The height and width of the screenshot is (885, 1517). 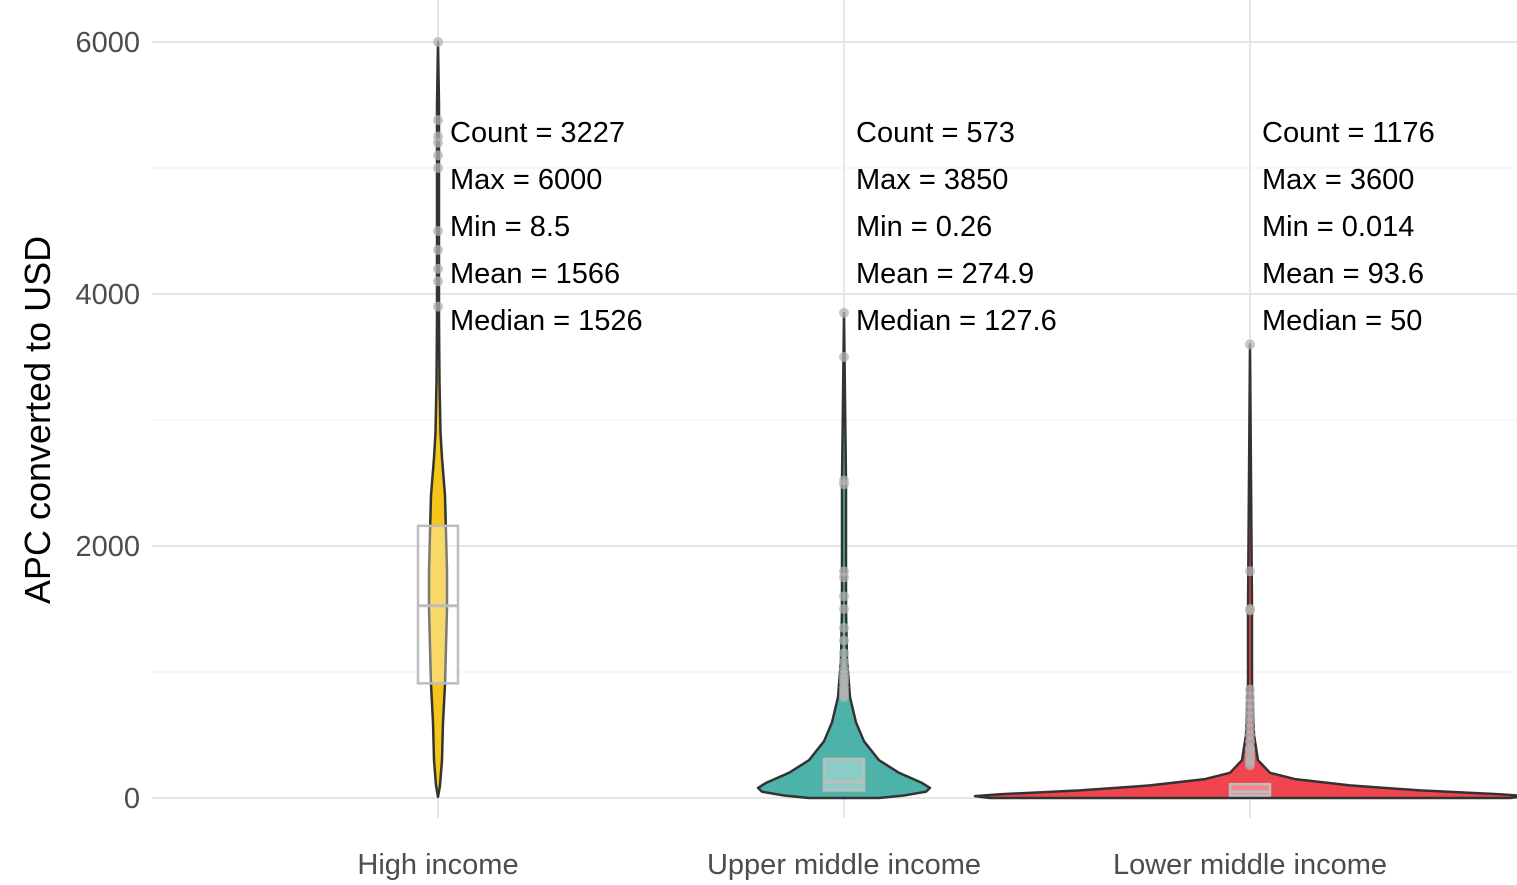 What do you see at coordinates (935, 133) in the screenshot?
I see `stat-label: Count = 573` at bounding box center [935, 133].